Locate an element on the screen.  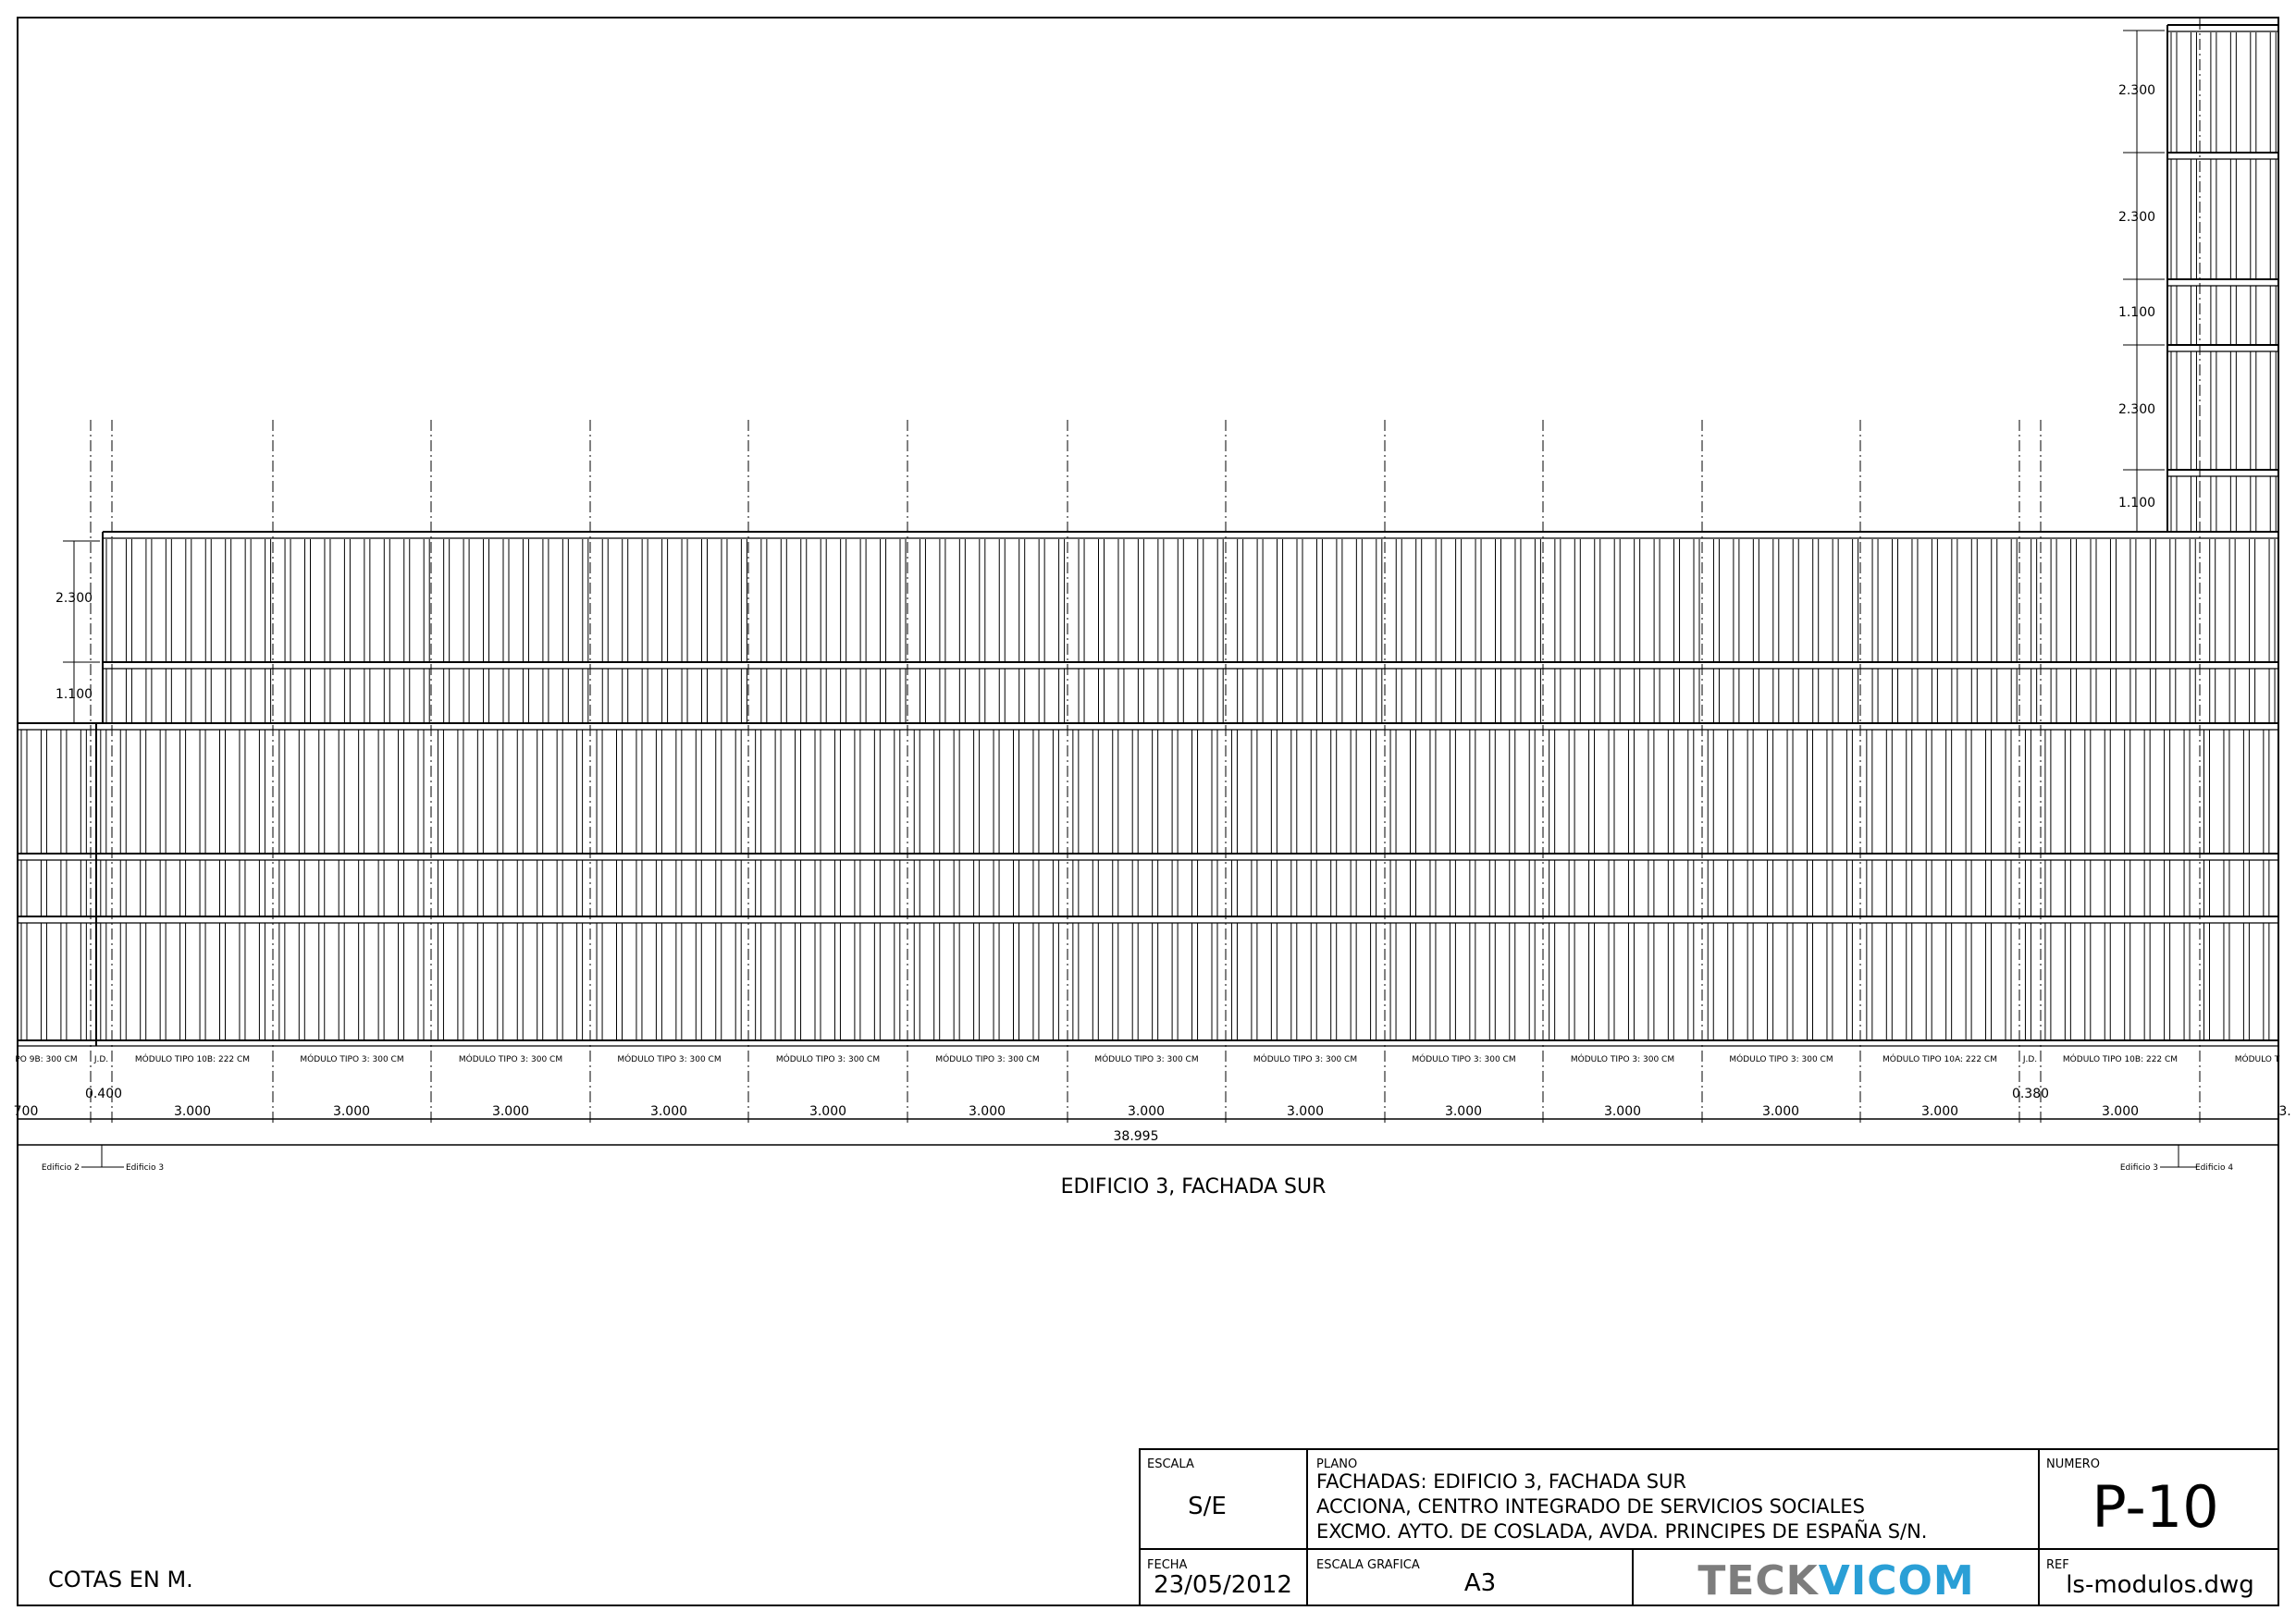
numero-value: P-10 is located at coordinates (2155, 1507).